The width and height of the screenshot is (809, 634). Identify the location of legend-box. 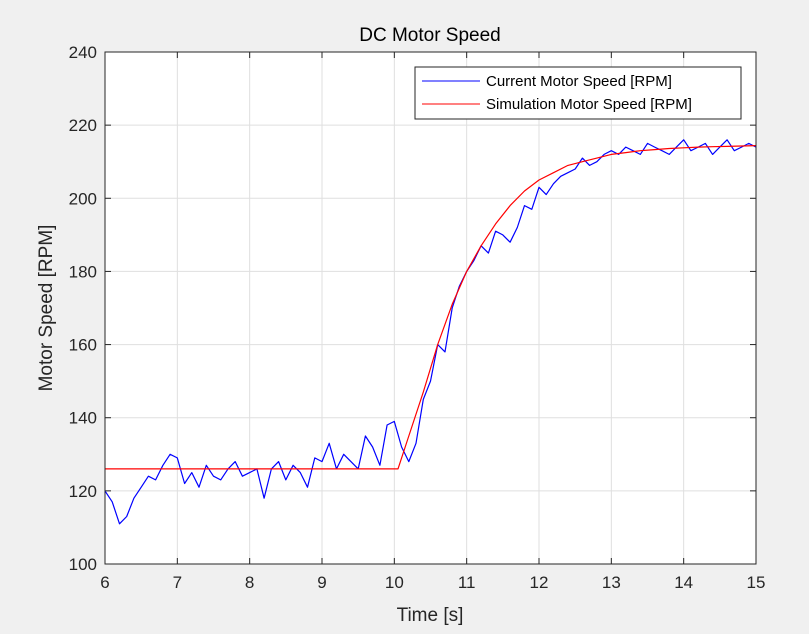
(578, 93).